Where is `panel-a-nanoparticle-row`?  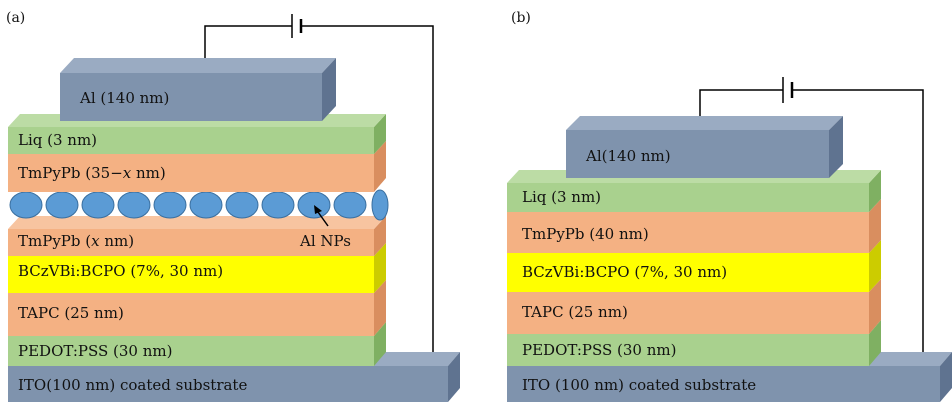
panel-a-nanoparticle-row is located at coordinates (199, 205).